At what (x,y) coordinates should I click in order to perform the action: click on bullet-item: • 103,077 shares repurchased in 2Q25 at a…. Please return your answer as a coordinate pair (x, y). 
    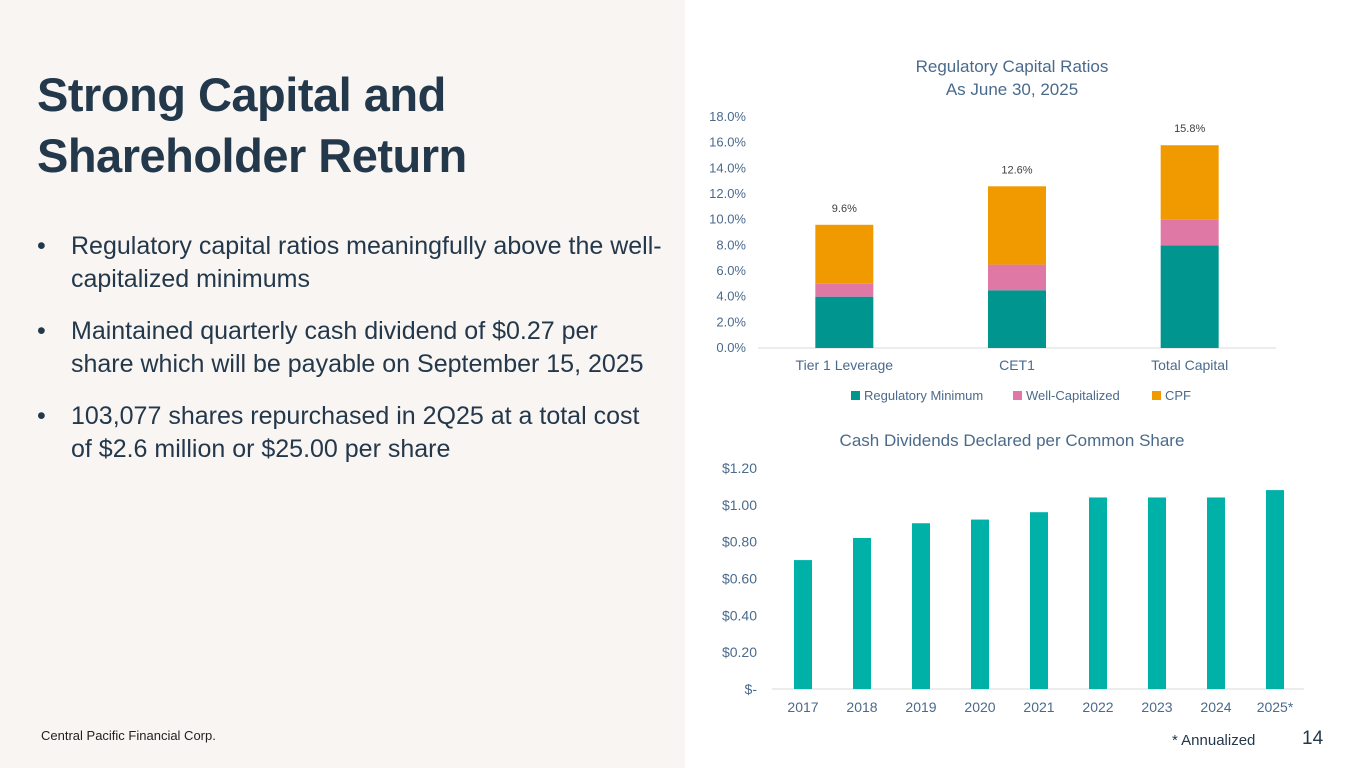
    Looking at the image, I should click on (352, 433).